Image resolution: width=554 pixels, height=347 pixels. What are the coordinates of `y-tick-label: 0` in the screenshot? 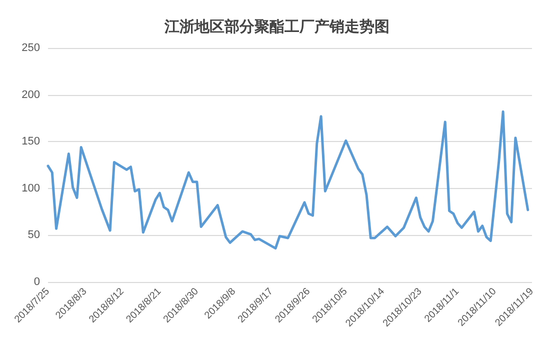 It's located at (37, 282).